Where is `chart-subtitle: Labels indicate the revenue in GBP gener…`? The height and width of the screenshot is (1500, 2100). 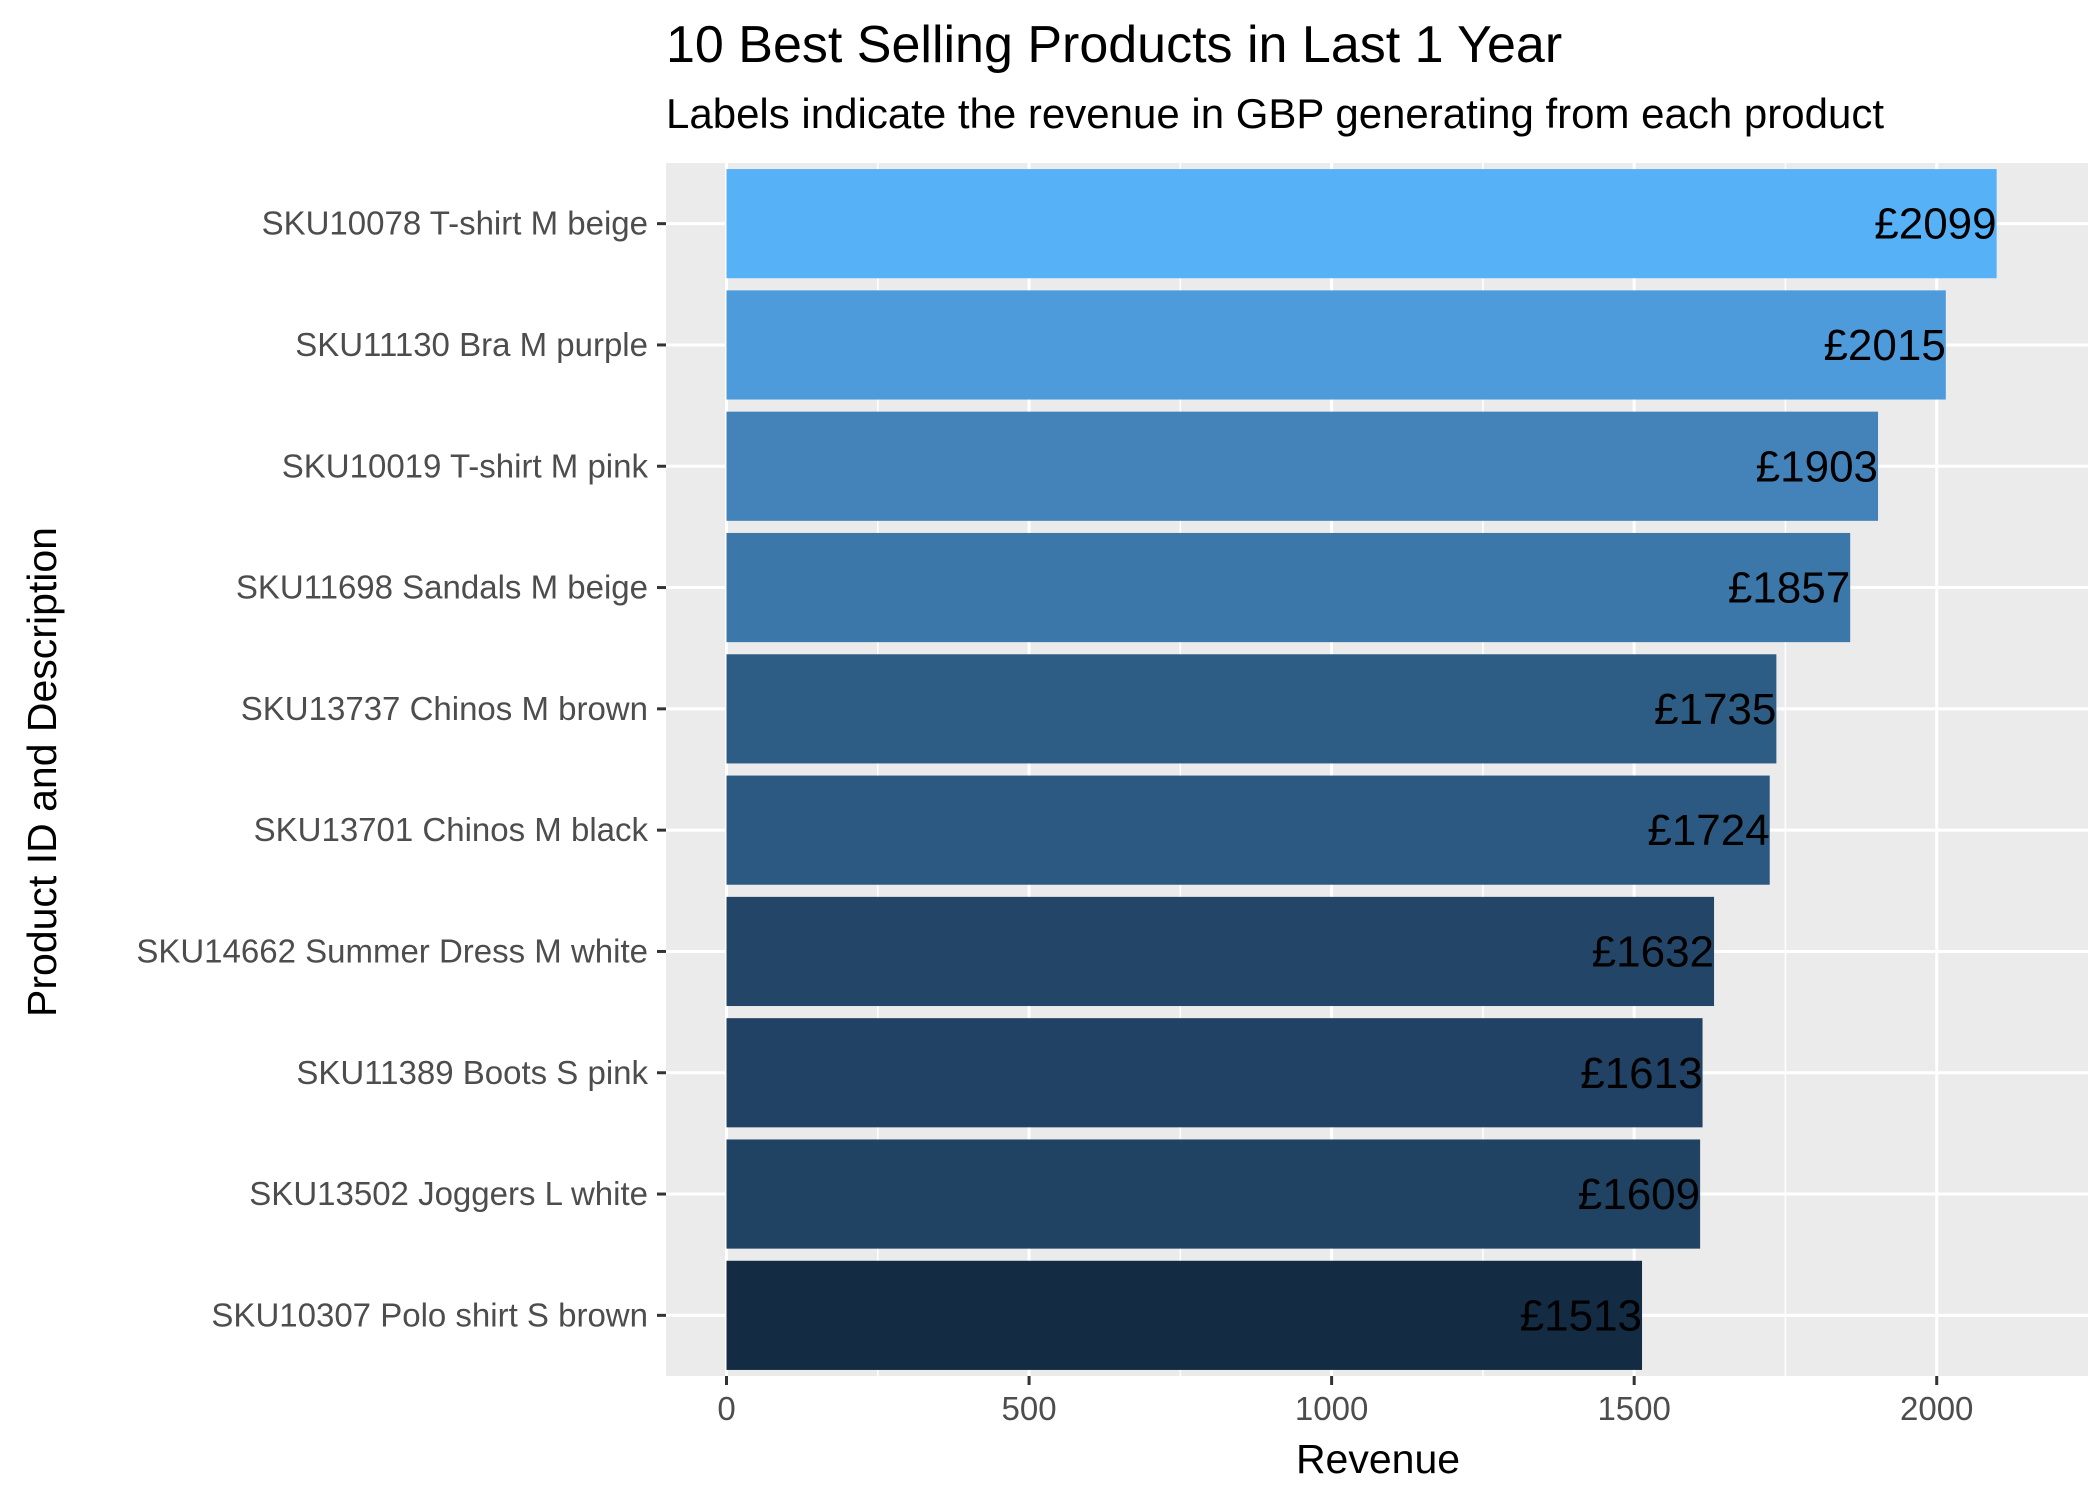 chart-subtitle: Labels indicate the revenue in GBP gener… is located at coordinates (1275, 113).